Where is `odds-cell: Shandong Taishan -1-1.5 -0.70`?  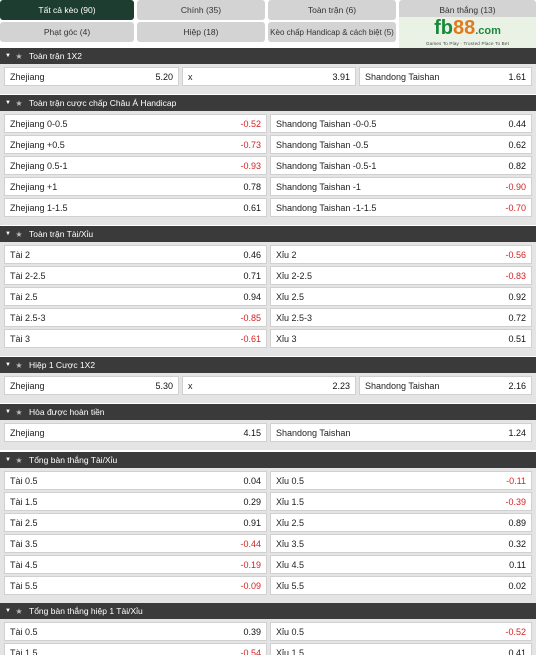 odds-cell: Shandong Taishan -1-1.5 -0.70 is located at coordinates (401, 207).